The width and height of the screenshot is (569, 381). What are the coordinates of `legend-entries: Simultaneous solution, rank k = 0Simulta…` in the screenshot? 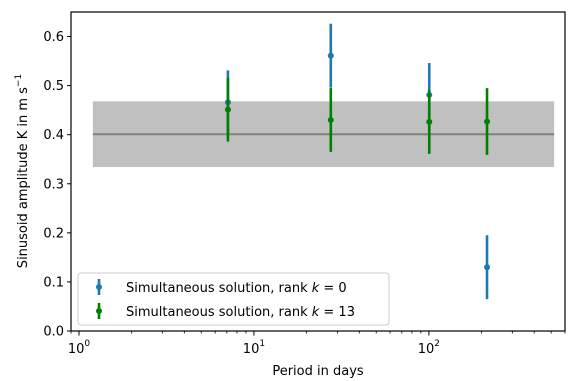 It's located at (225, 299).